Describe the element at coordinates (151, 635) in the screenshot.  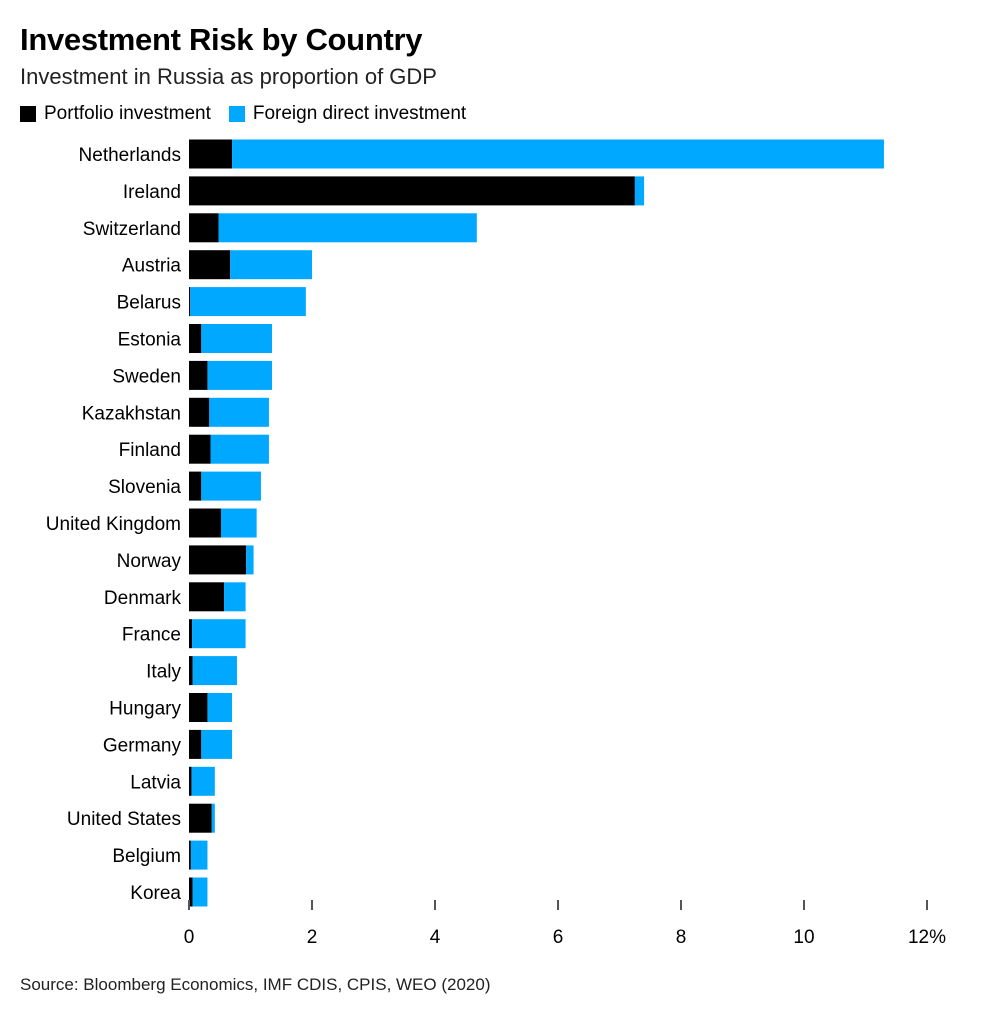
I see `category-label-france: France` at that location.